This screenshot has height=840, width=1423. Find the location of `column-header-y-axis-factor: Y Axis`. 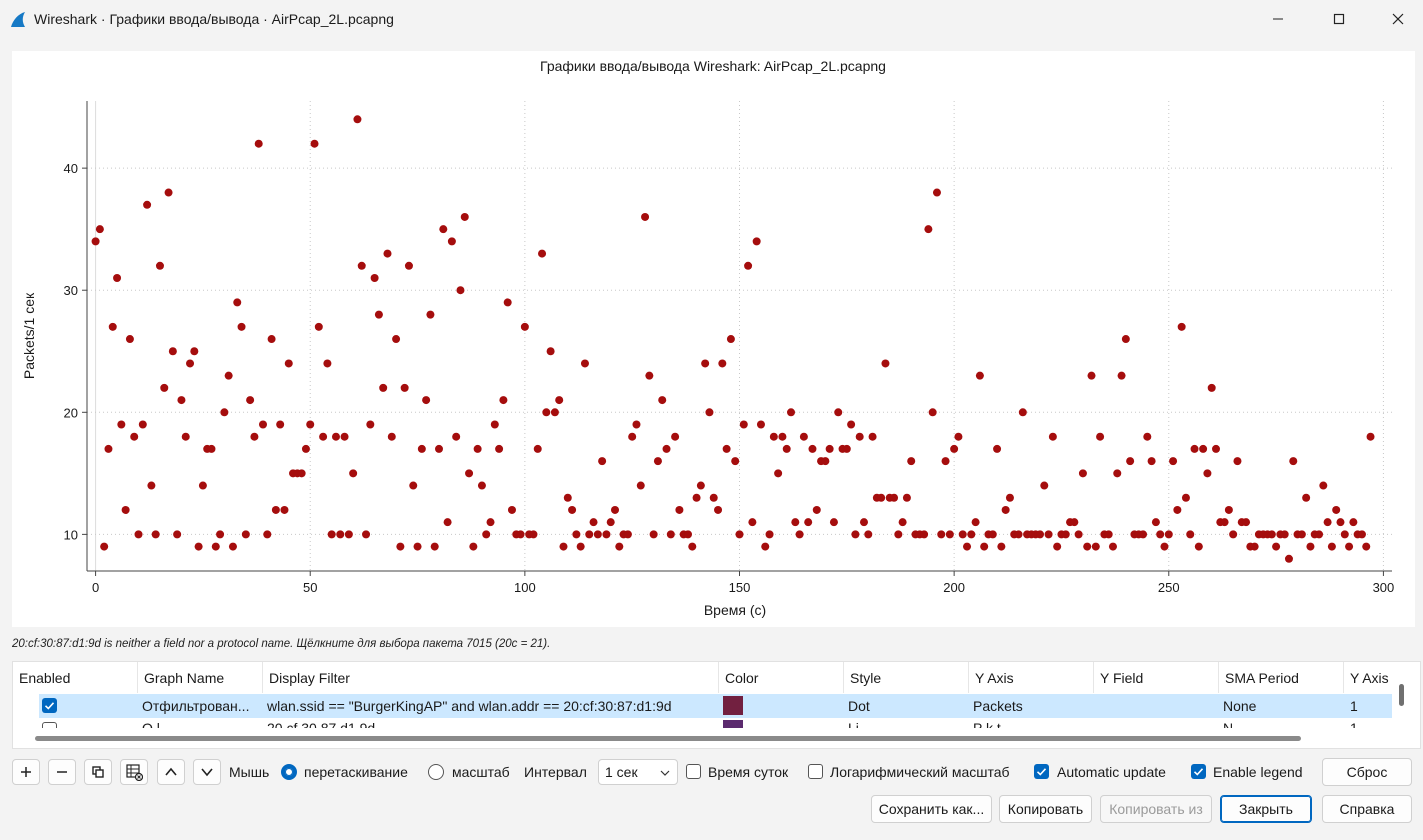

column-header-y-axis-factor: Y Axis is located at coordinates (1369, 678).